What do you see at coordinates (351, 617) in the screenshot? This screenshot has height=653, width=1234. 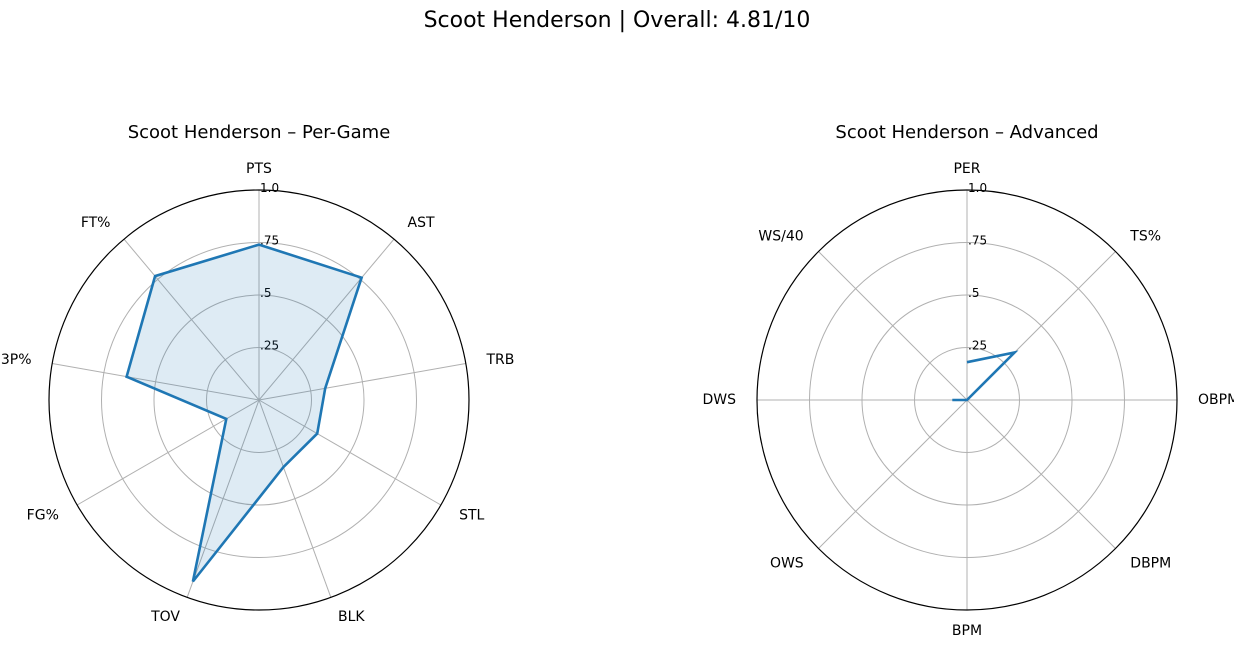 I see `axis-label: BLK` at bounding box center [351, 617].